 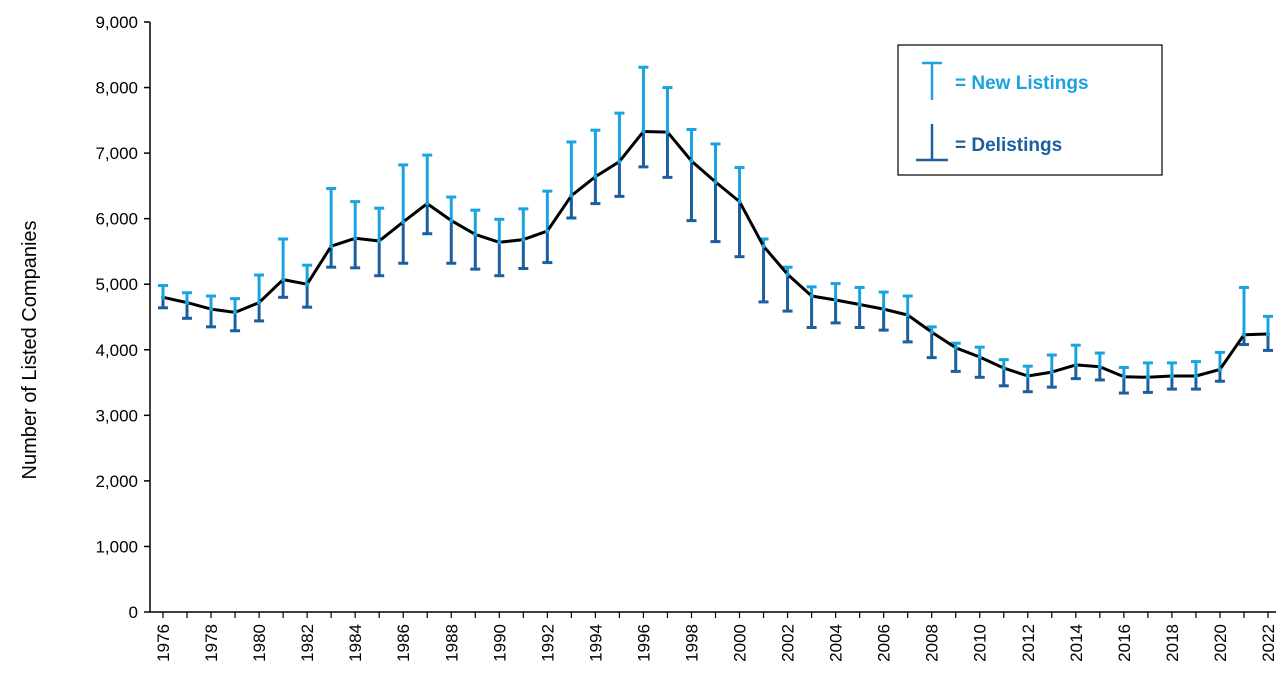 What do you see at coordinates (836, 643) in the screenshot?
I see `x-tick-label: 2004` at bounding box center [836, 643].